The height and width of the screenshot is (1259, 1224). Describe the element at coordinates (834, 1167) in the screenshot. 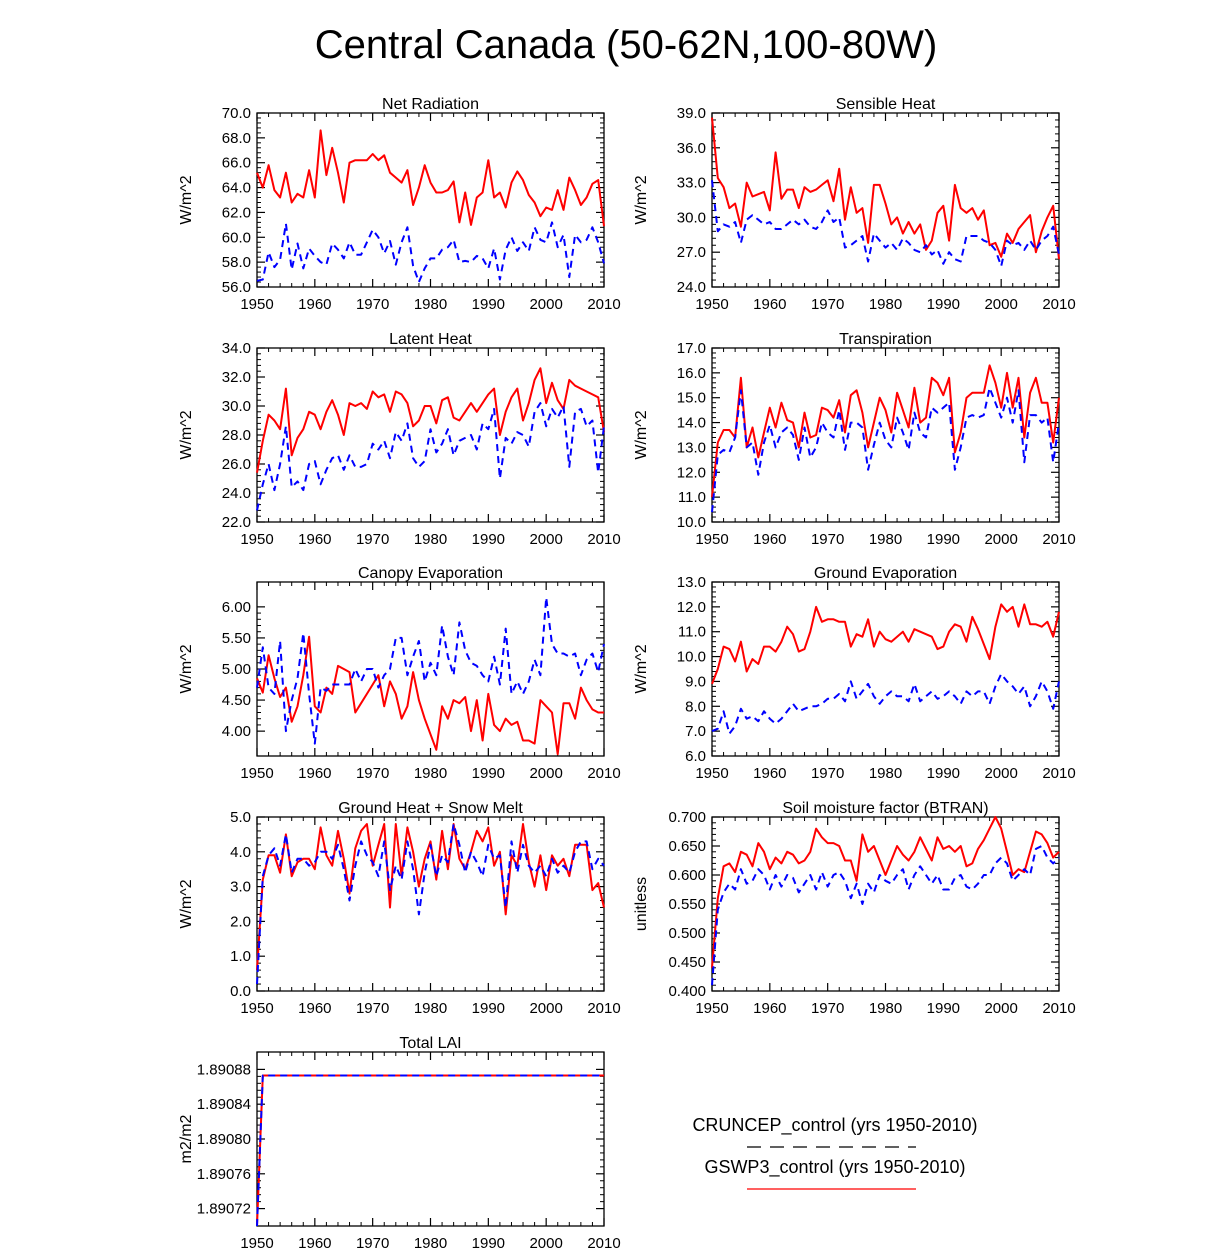

I see `legend-label-gswp3: GSWP3_control (yrs 1950-2010)` at that location.